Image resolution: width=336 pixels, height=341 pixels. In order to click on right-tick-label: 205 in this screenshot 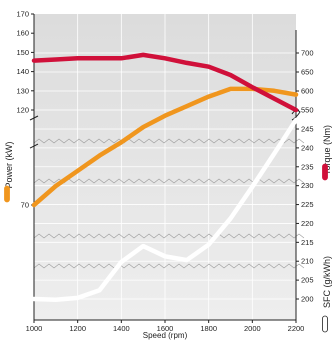, I will do `click(307, 280)`.